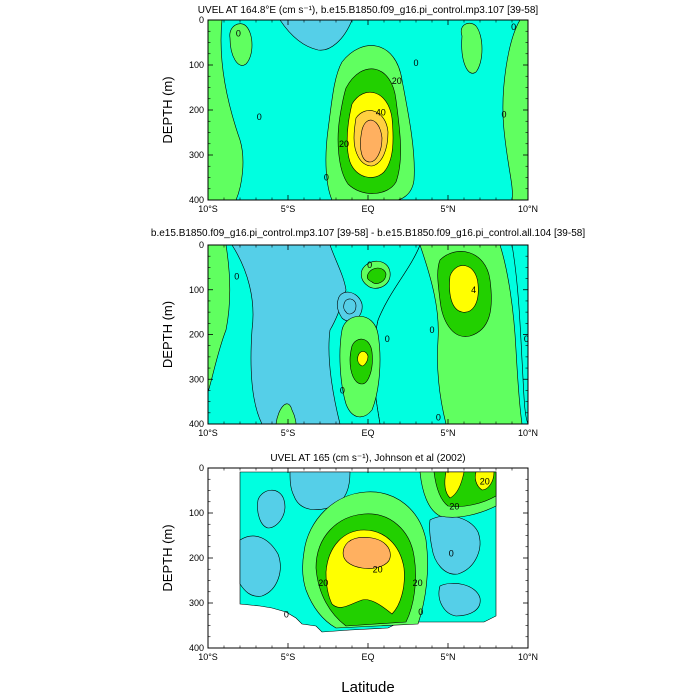 The height and width of the screenshot is (700, 700). What do you see at coordinates (196, 290) in the screenshot?
I see `panel-2-ytick-label: 100` at bounding box center [196, 290].